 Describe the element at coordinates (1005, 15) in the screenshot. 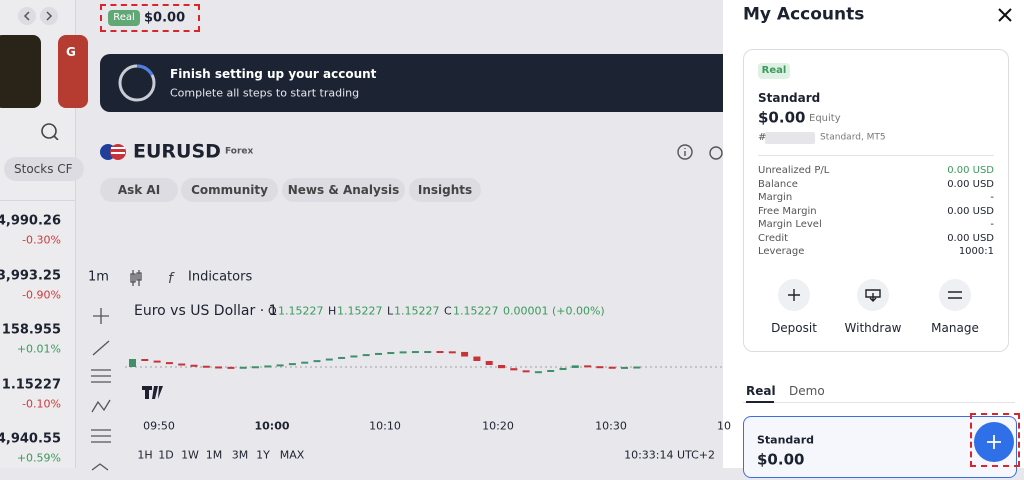

I see `close-button` at that location.